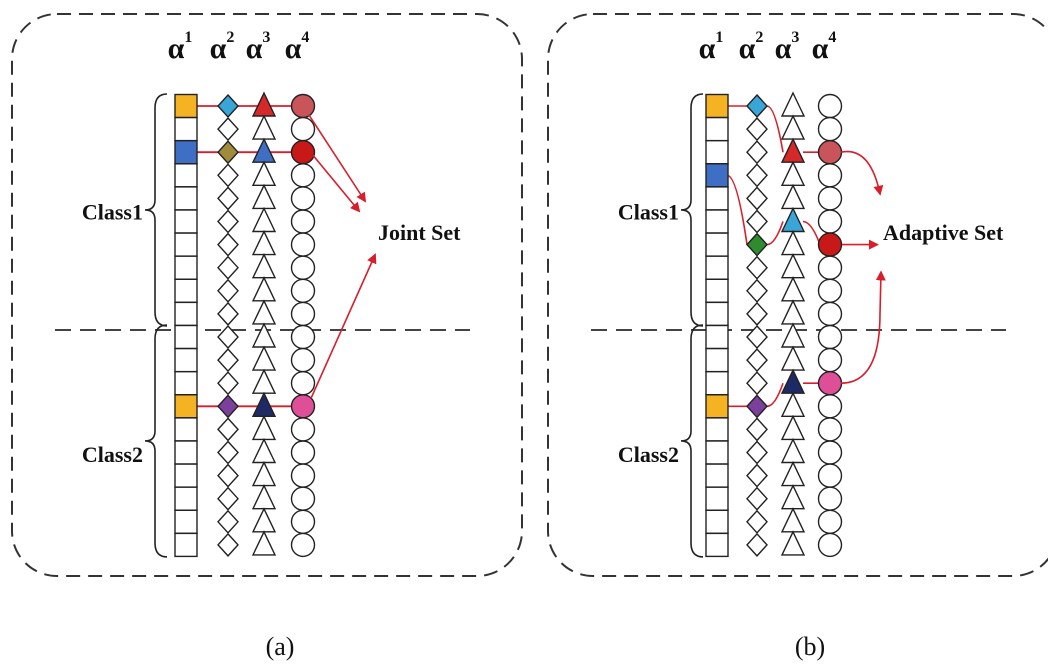  What do you see at coordinates (222, 47) in the screenshot?
I see `column-header-alpha2: α2` at bounding box center [222, 47].